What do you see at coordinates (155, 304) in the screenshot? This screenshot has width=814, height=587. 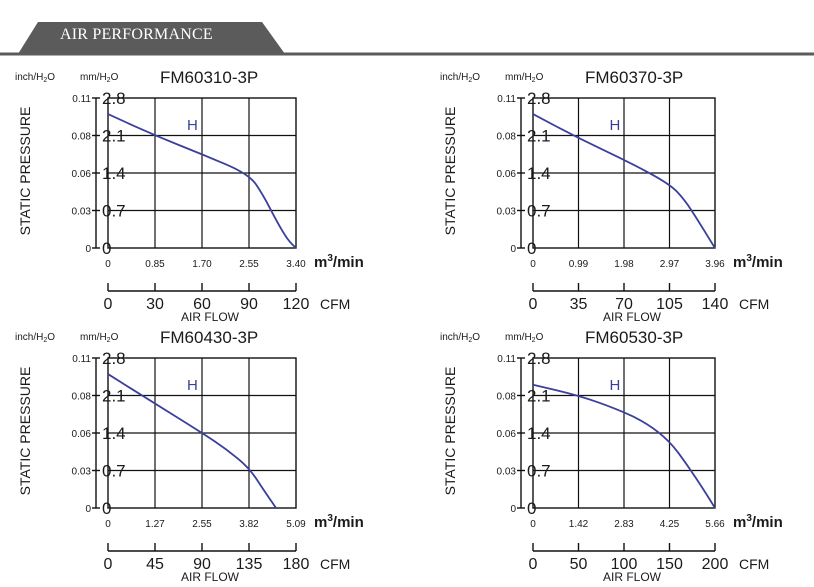 I see `x-tick-label-cfm: 30` at bounding box center [155, 304].